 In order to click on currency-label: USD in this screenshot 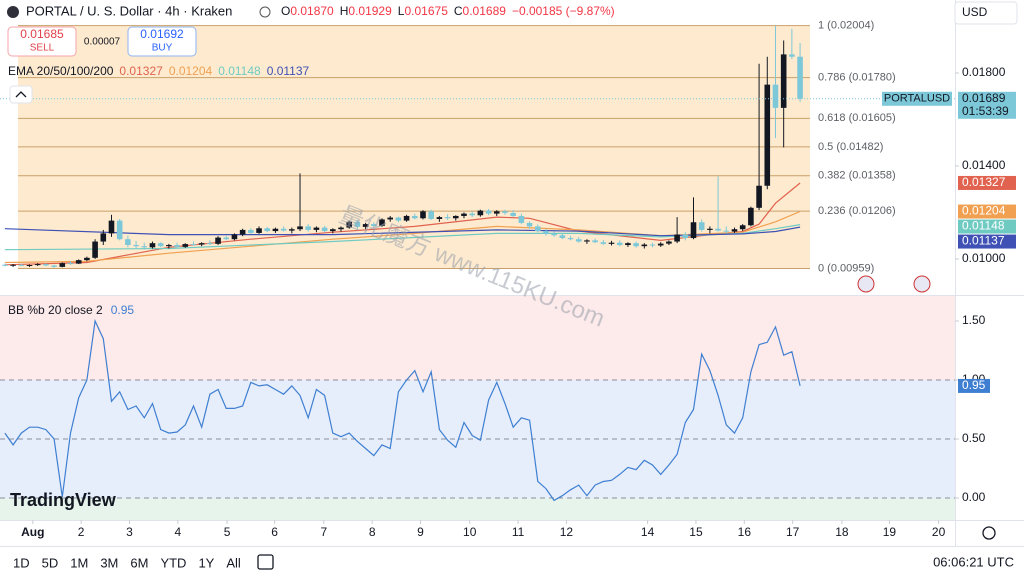, I will do `click(975, 12)`.